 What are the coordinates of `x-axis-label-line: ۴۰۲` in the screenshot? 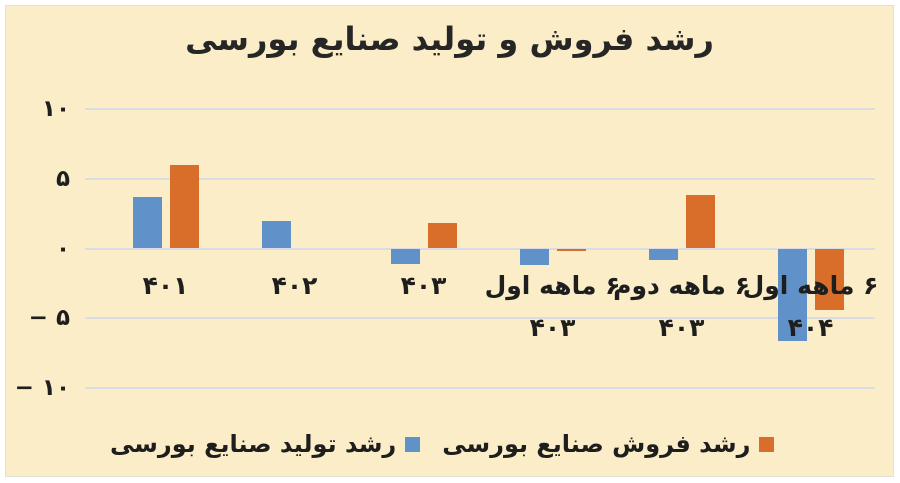 It's located at (294, 285).